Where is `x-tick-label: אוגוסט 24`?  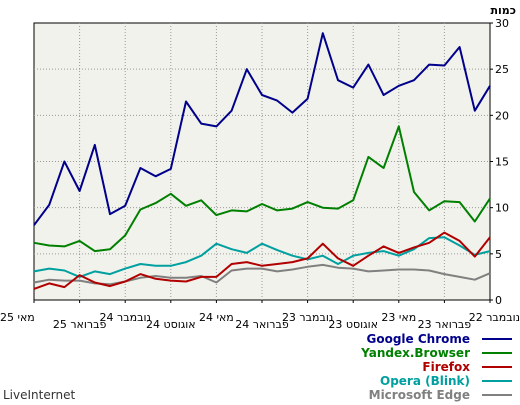
x-tick-label: אוגוסט 24 is located at coordinates (171, 324).